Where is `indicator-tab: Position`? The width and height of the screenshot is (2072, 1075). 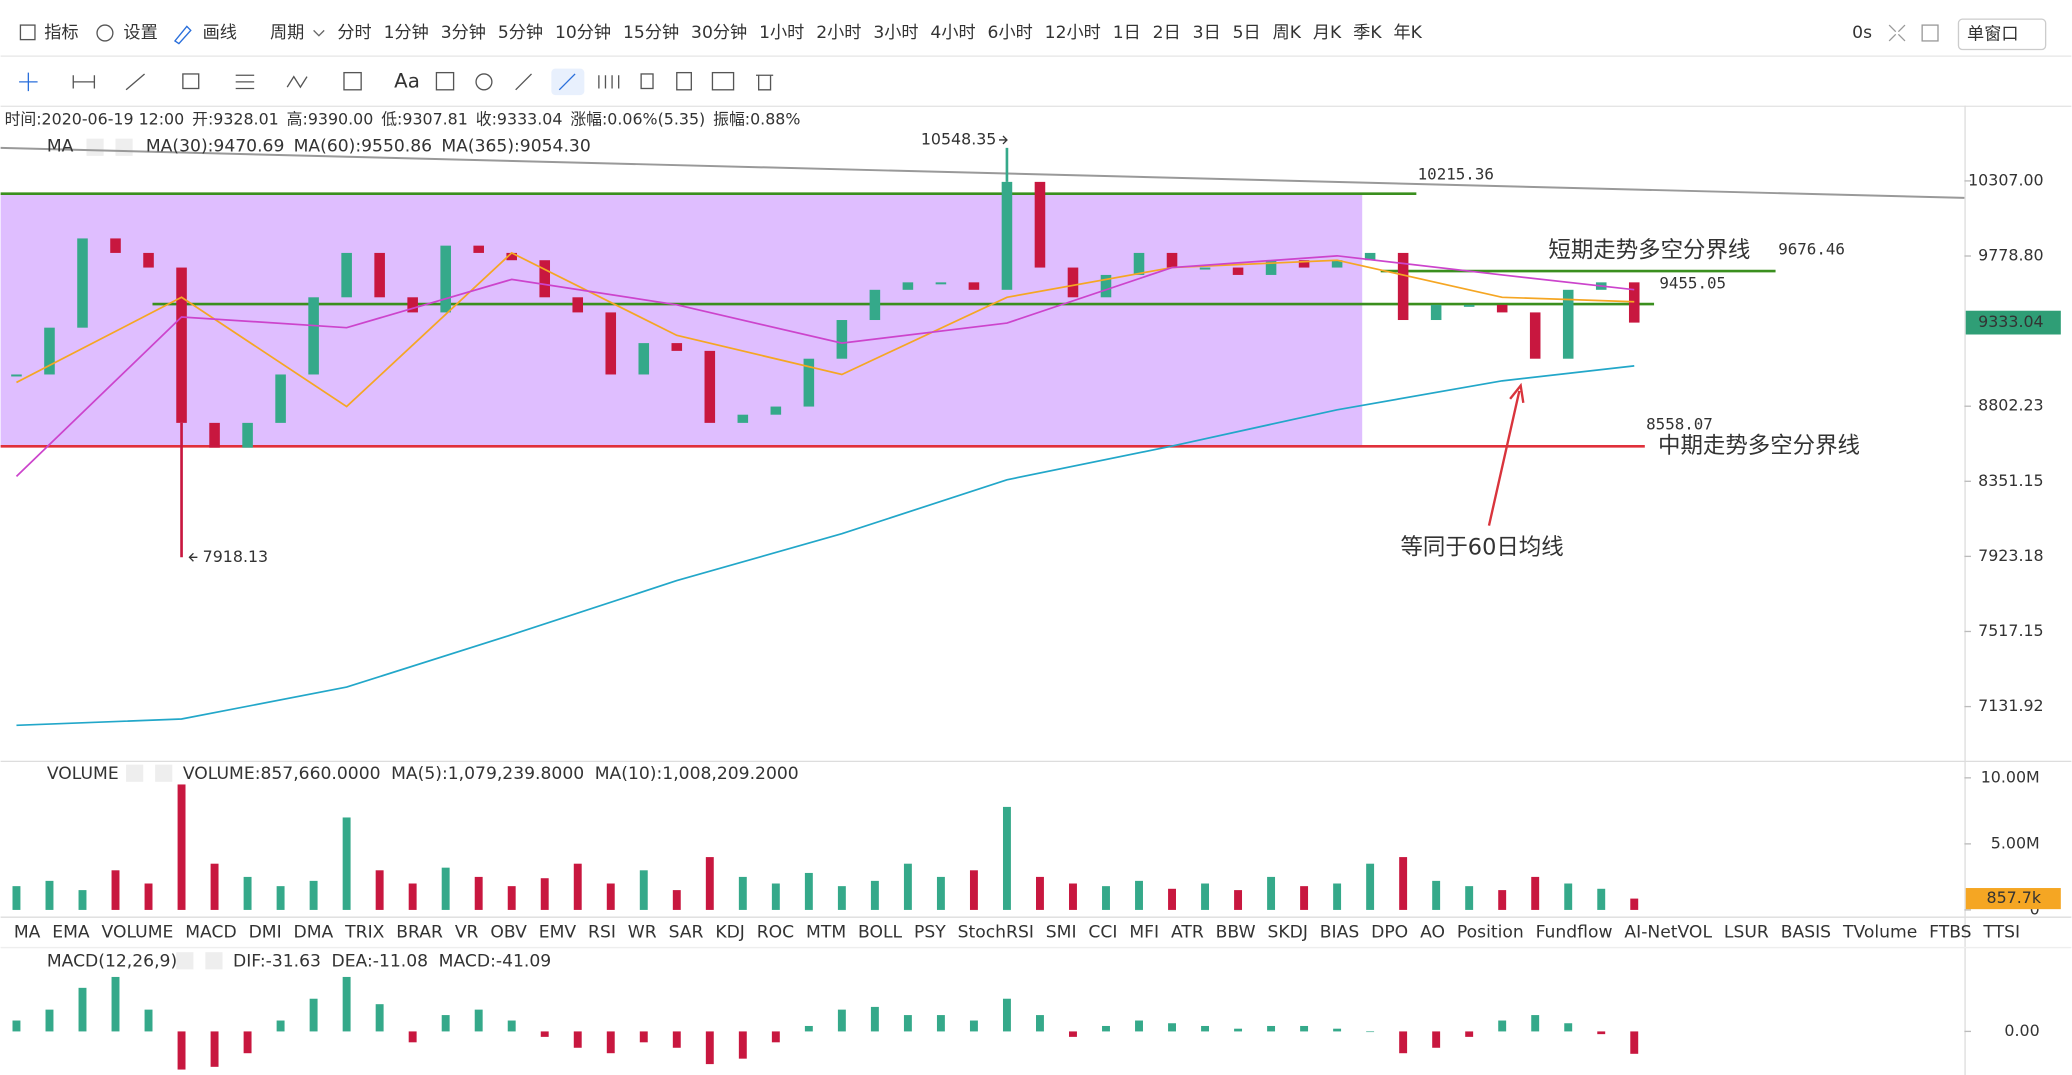 indicator-tab: Position is located at coordinates (1490, 932).